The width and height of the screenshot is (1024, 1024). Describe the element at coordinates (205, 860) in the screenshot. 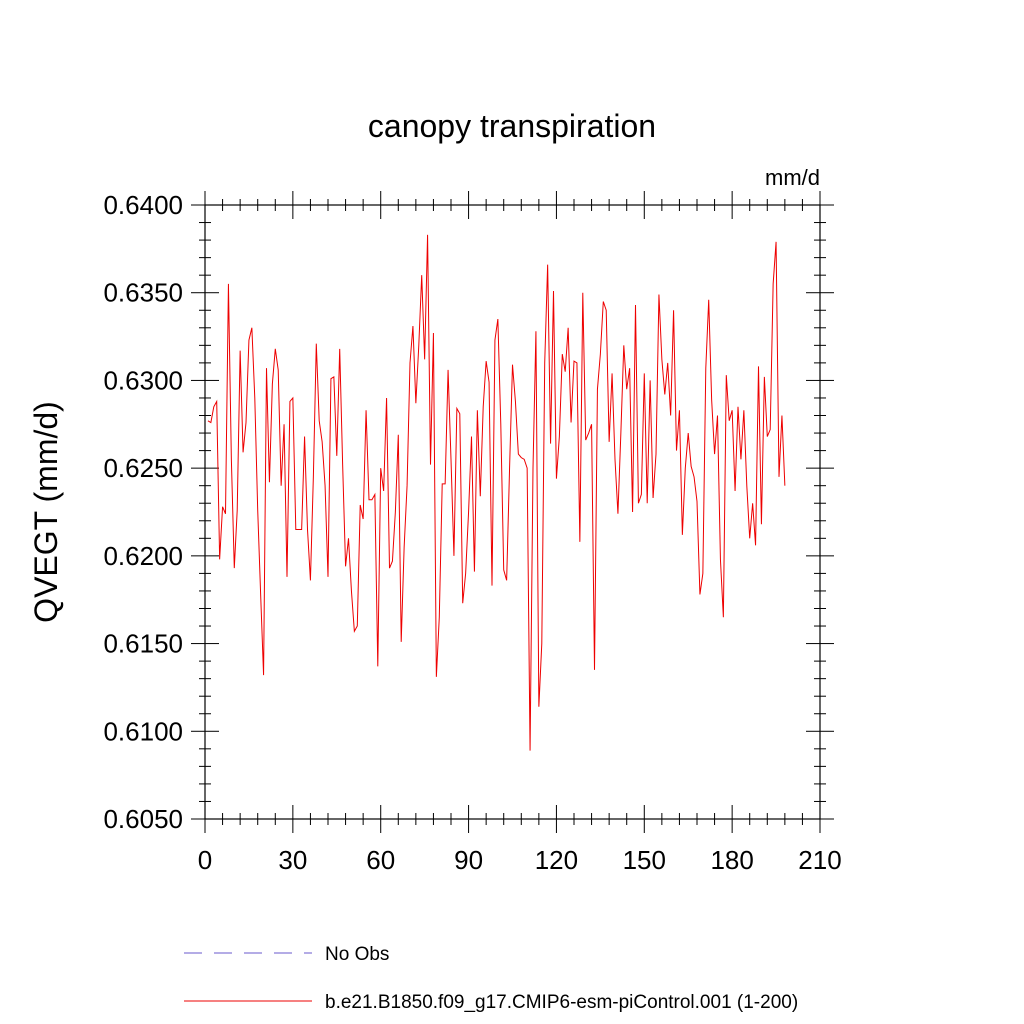

I see `x-tick-label: 0` at that location.